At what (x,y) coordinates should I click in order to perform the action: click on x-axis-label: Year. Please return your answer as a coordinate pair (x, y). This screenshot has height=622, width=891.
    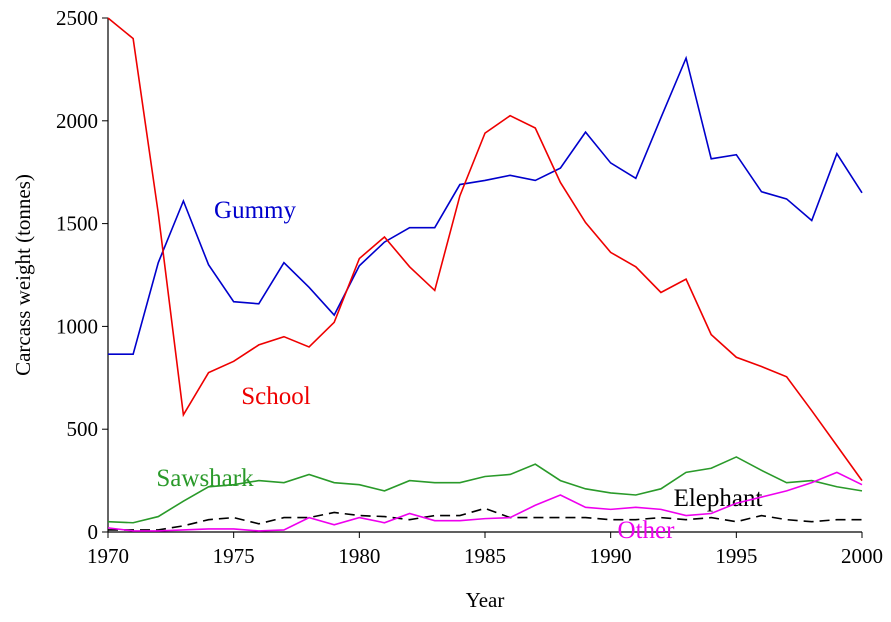
    Looking at the image, I should click on (485, 600).